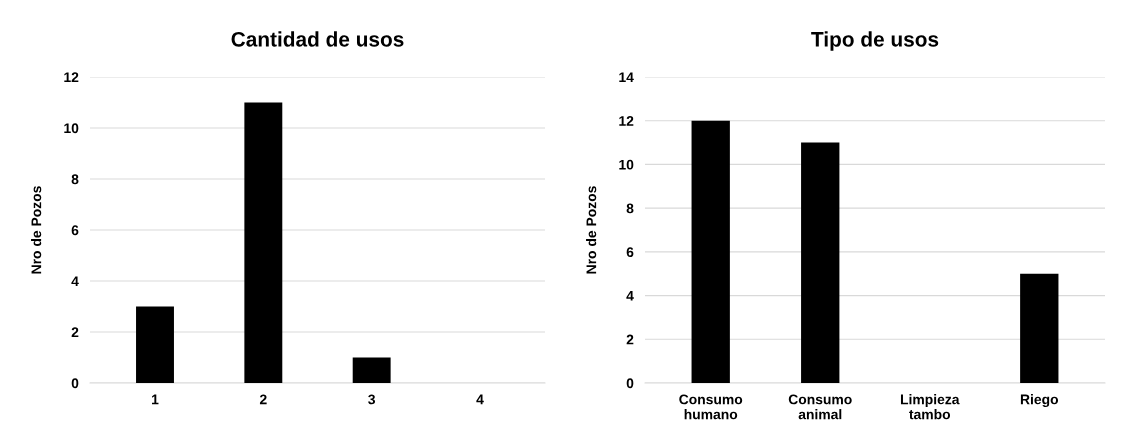 This screenshot has height=423, width=1123. Describe the element at coordinates (711, 407) in the screenshot. I see `x-tick-label: Consumo humano` at that location.